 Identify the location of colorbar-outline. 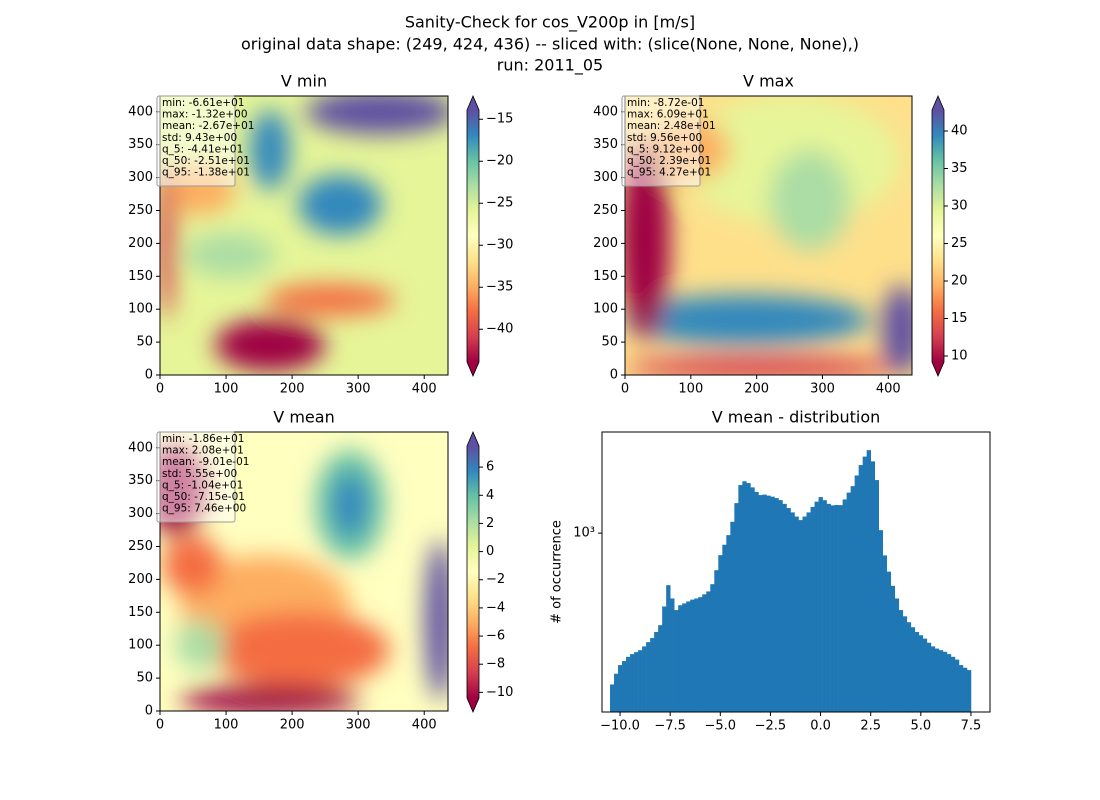
(473, 236).